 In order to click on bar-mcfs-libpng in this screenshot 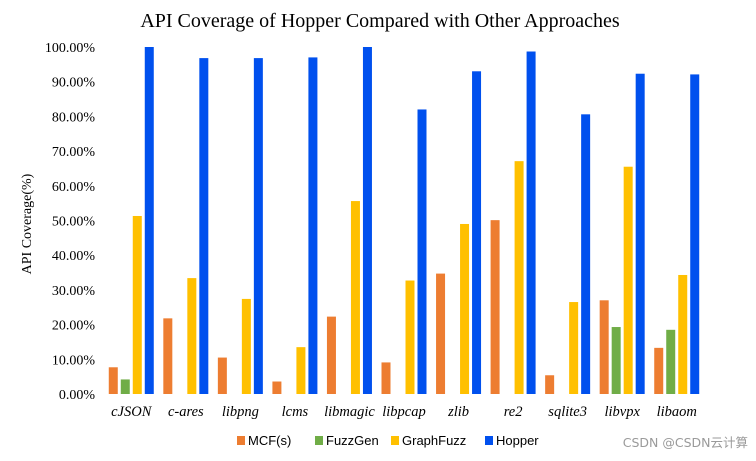, I will do `click(222, 375)`.